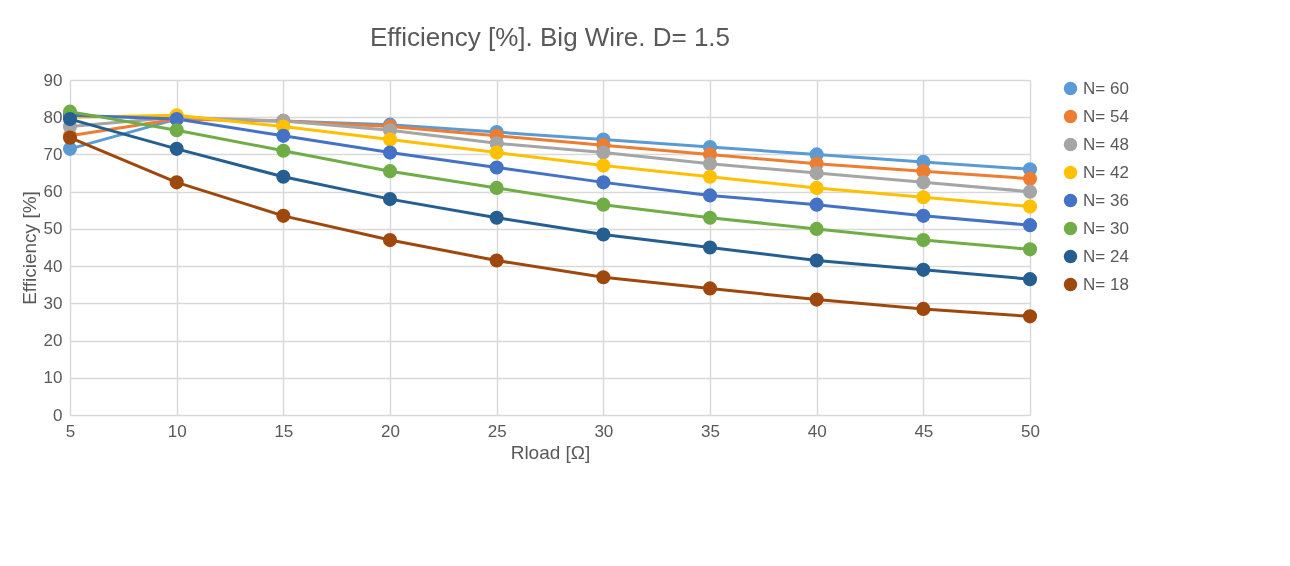  I want to click on x-tick-label: 25, so click(497, 431).